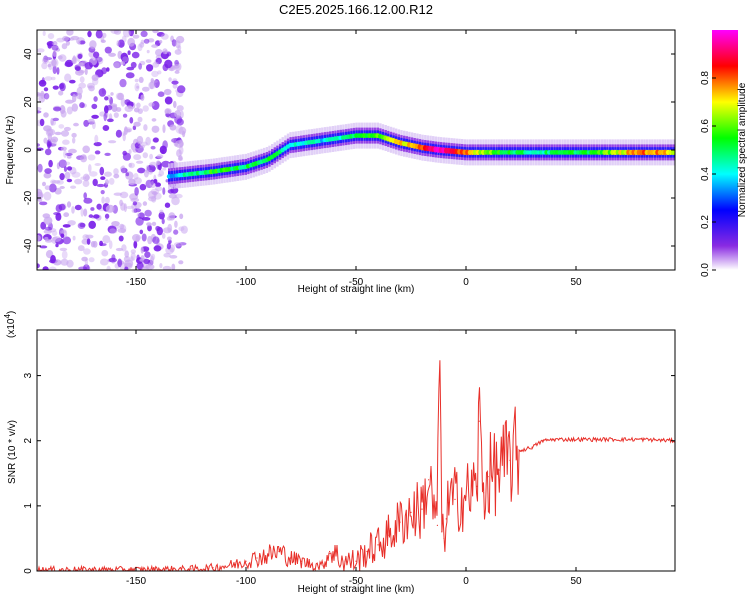  Describe the element at coordinates (356, 589) in the screenshot. I see `snr-x-label: Height of straight line (km)` at that location.